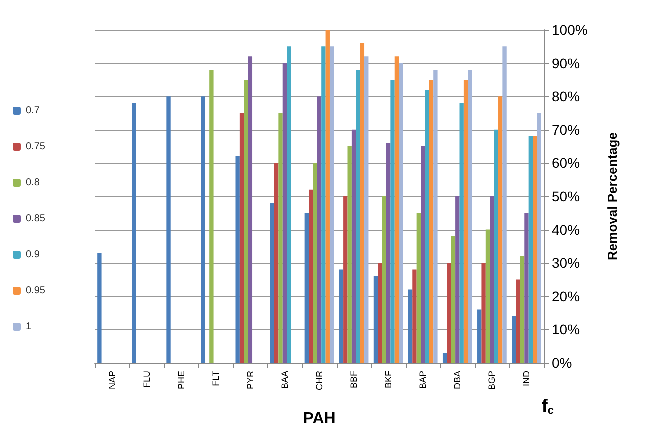  What do you see at coordinates (562, 363) in the screenshot?
I see `y-tick-label: 0%` at bounding box center [562, 363].